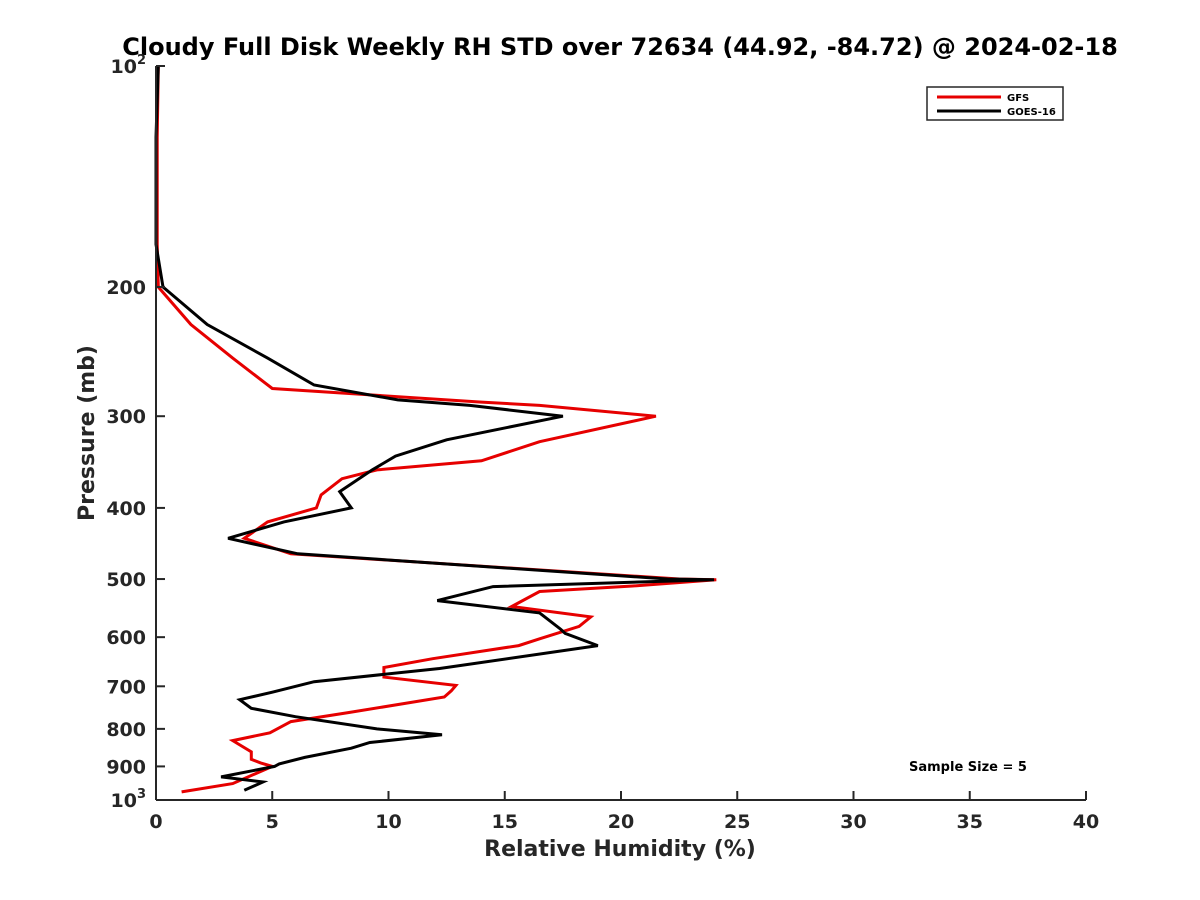  What do you see at coordinates (87, 433) in the screenshot?
I see `y-axis-label: Pressure (mb)` at bounding box center [87, 433].